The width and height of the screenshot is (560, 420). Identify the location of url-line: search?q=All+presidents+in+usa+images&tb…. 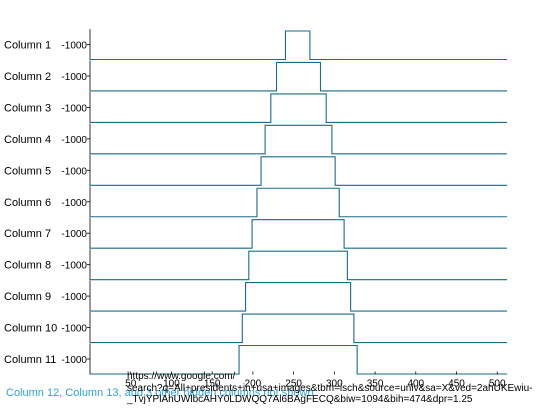
(330, 388).